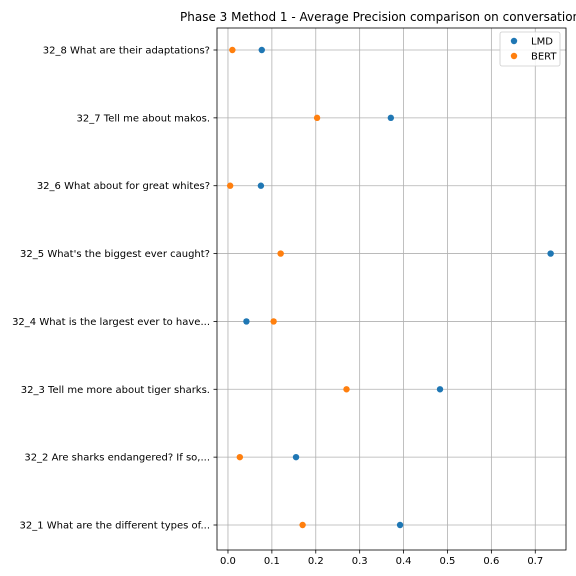  Describe the element at coordinates (491, 561) in the screenshot. I see `x-tick-label: 0.6` at that location.